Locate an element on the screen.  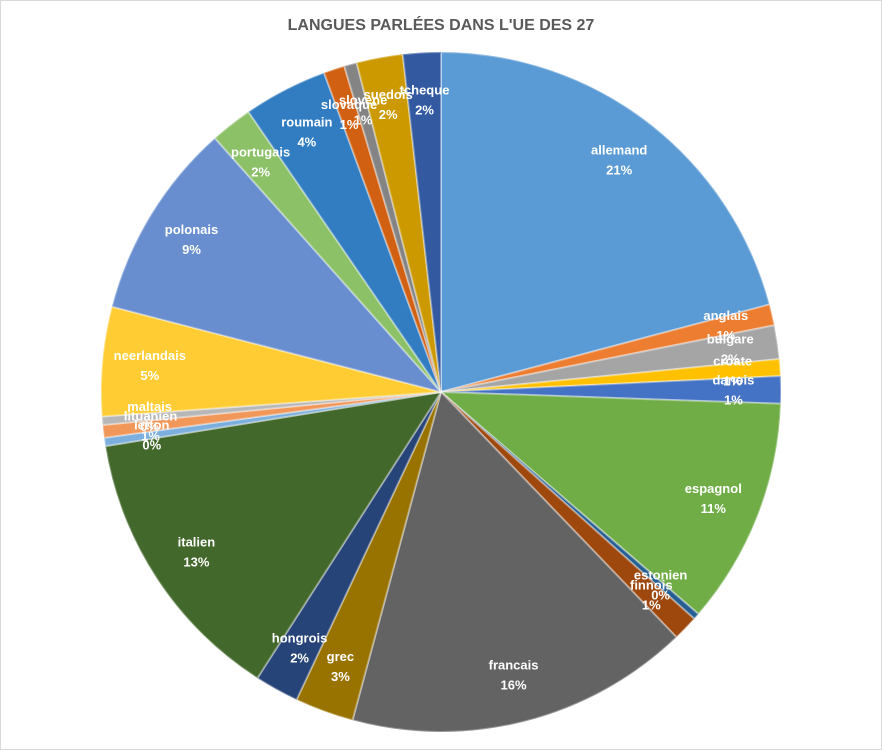
slice-label: polonais is located at coordinates (191, 229).